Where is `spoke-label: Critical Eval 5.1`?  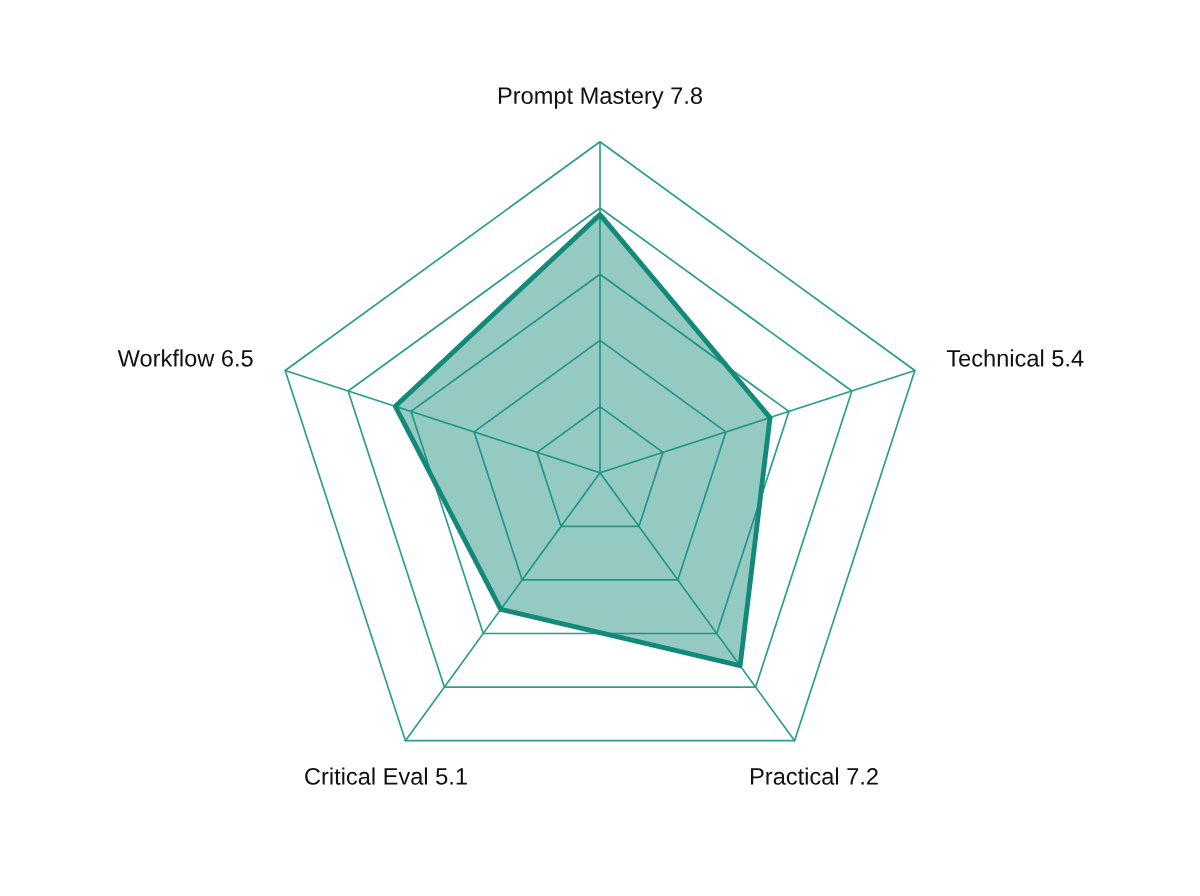 spoke-label: Critical Eval 5.1 is located at coordinates (386, 776).